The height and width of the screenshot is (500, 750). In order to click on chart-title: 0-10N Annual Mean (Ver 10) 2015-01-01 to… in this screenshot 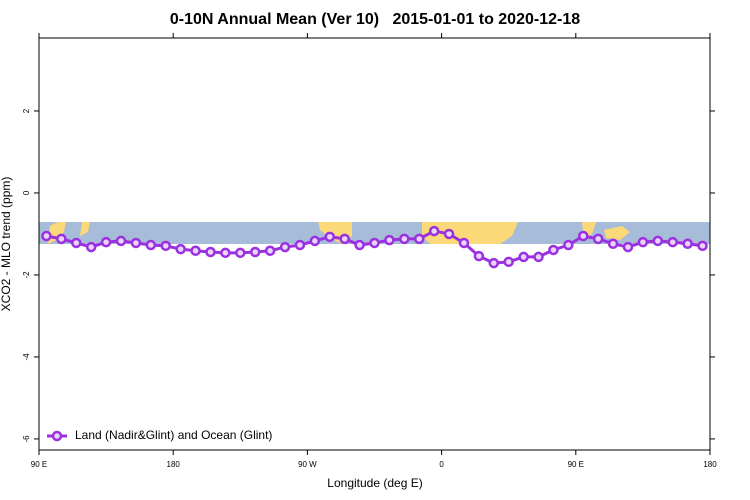, I will do `click(375, 19)`.